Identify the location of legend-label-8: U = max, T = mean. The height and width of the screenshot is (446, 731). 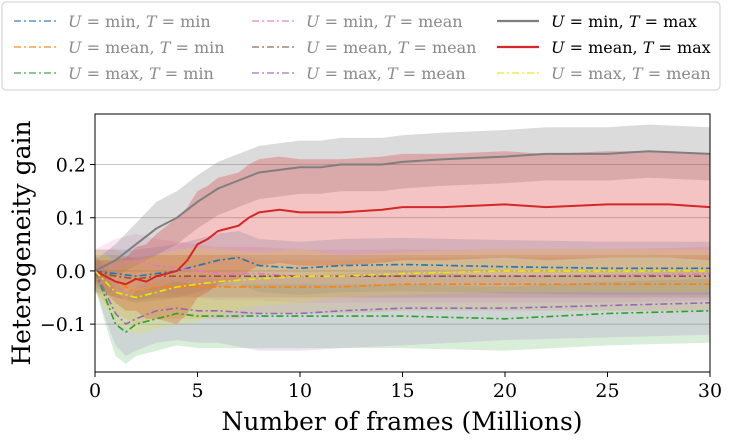
(631, 73).